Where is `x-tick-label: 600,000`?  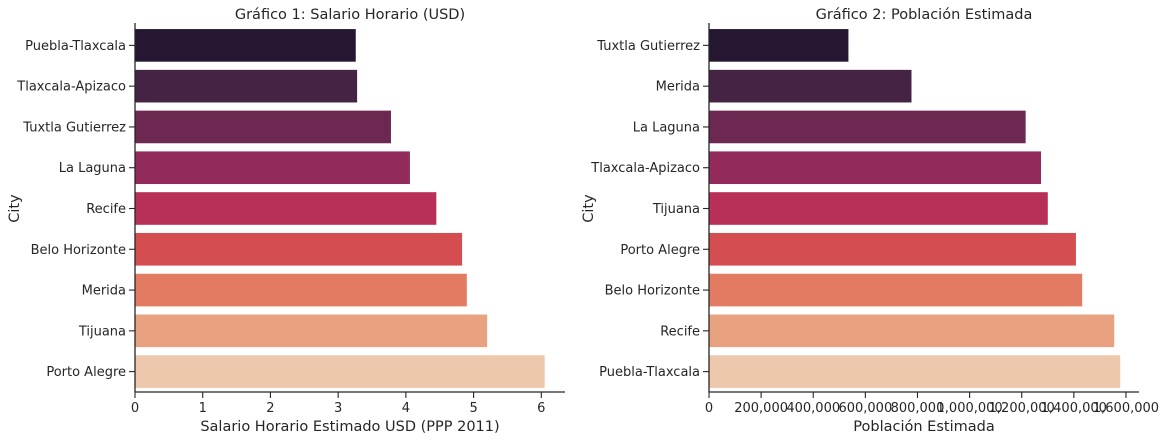
x-tick-label: 600,000 is located at coordinates (865, 408).